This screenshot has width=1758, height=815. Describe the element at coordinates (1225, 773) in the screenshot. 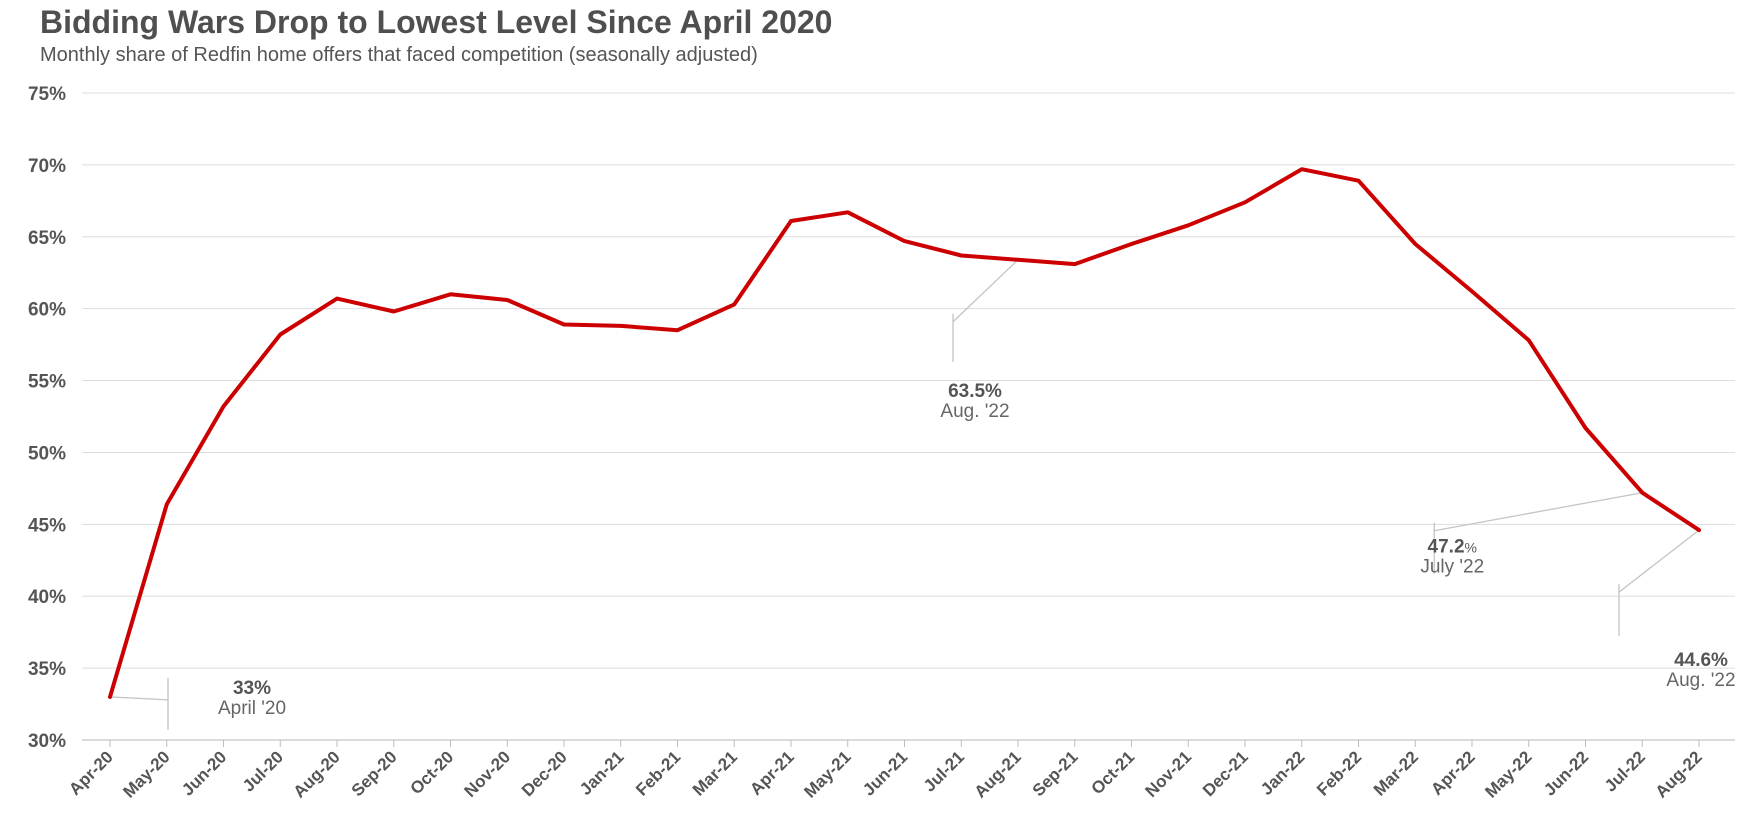

I see `x-tick-label: Dec-21` at that location.